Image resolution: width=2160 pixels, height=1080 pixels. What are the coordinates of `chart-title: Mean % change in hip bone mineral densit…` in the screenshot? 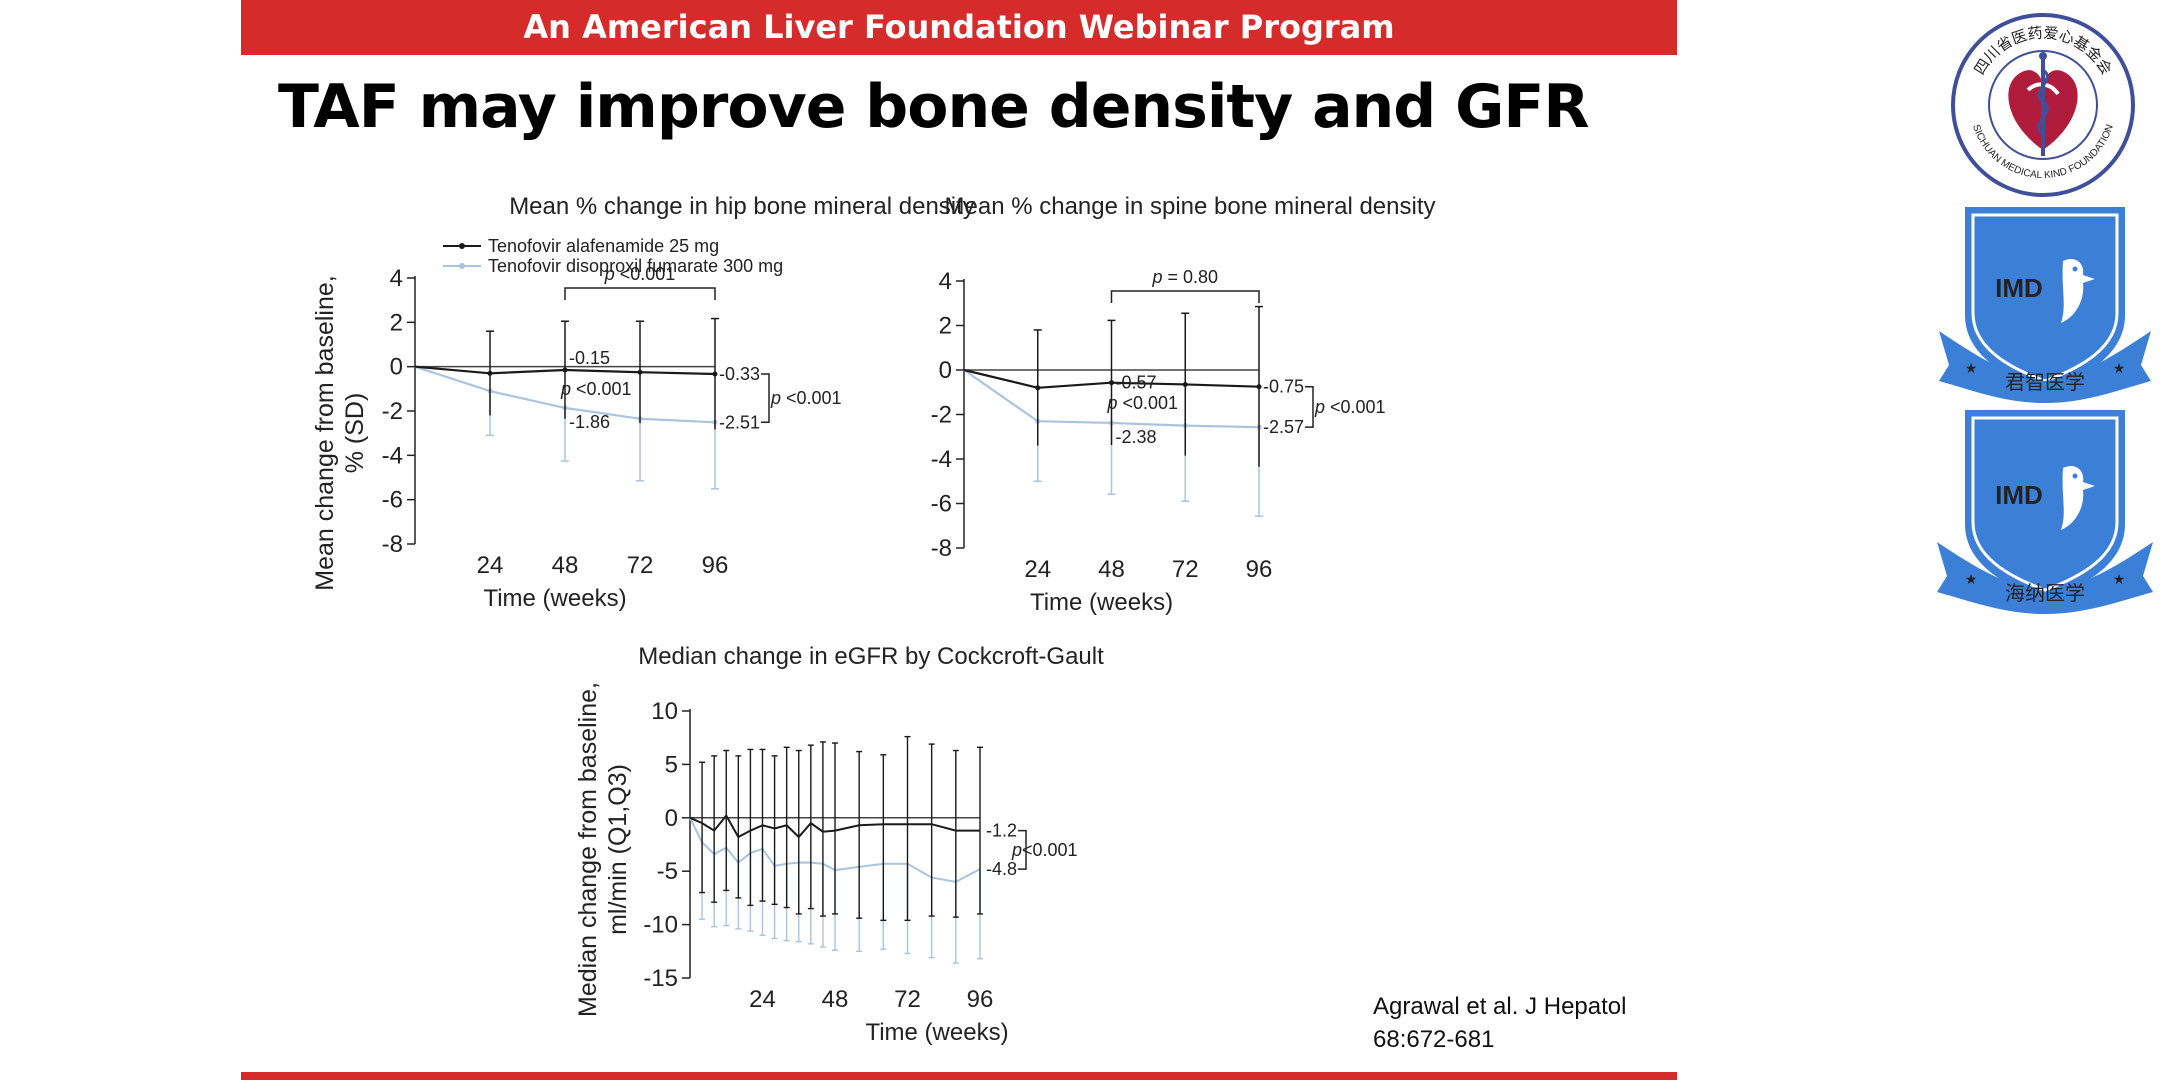 It's located at (742, 206).